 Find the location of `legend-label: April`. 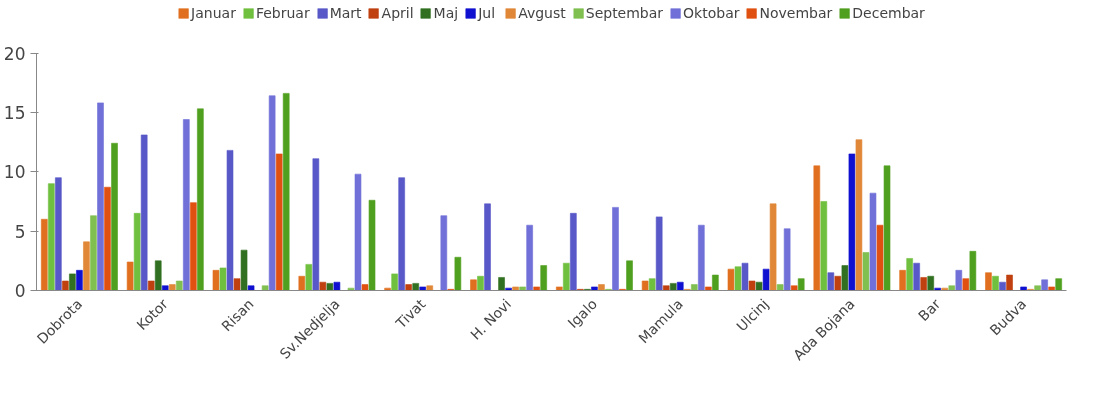

legend-label: April is located at coordinates (397, 13).